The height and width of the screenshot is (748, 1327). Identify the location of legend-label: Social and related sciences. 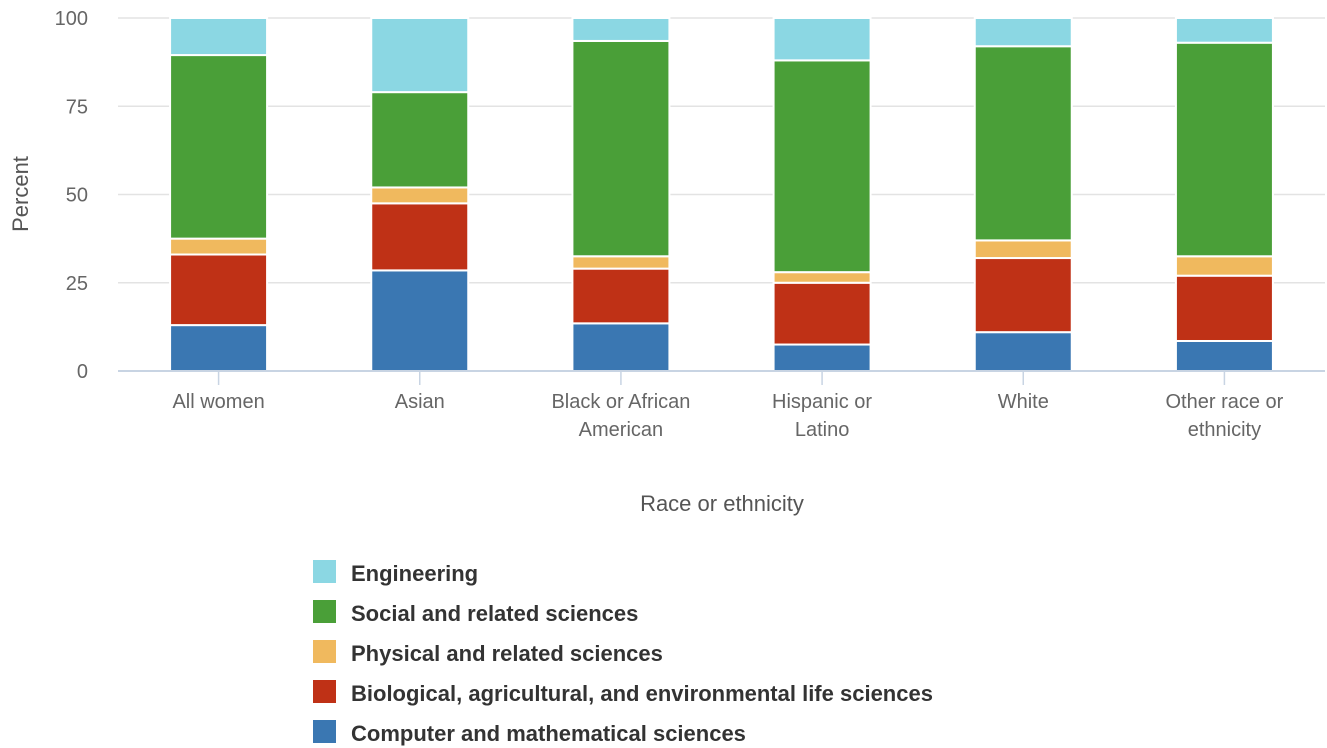
(494, 613).